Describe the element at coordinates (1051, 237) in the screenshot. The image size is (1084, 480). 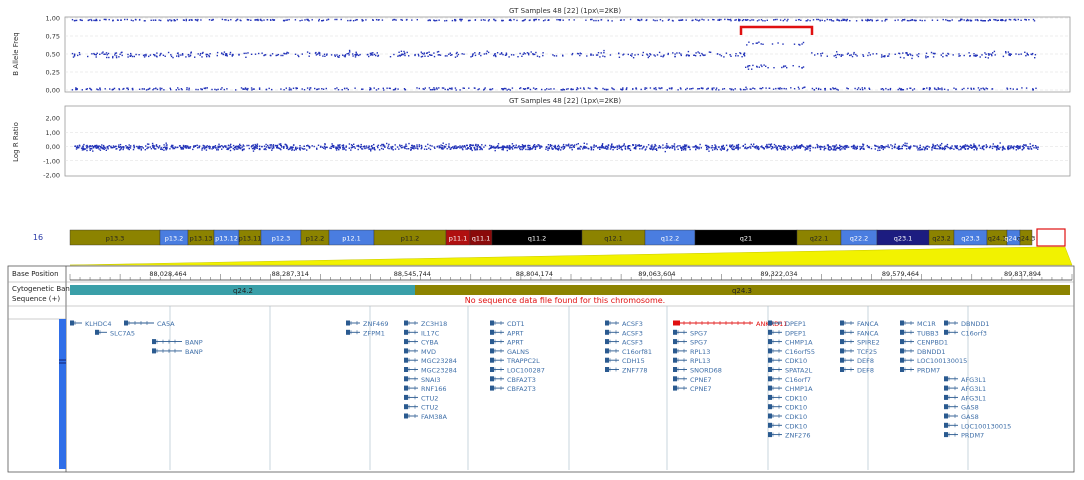
I see `ideogram-selection` at that location.